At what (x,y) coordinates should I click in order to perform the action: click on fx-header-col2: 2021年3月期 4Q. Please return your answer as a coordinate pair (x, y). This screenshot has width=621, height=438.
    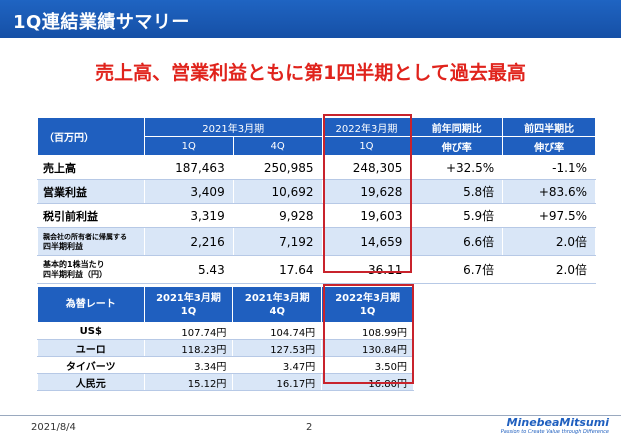
    Looking at the image, I should click on (277, 304).